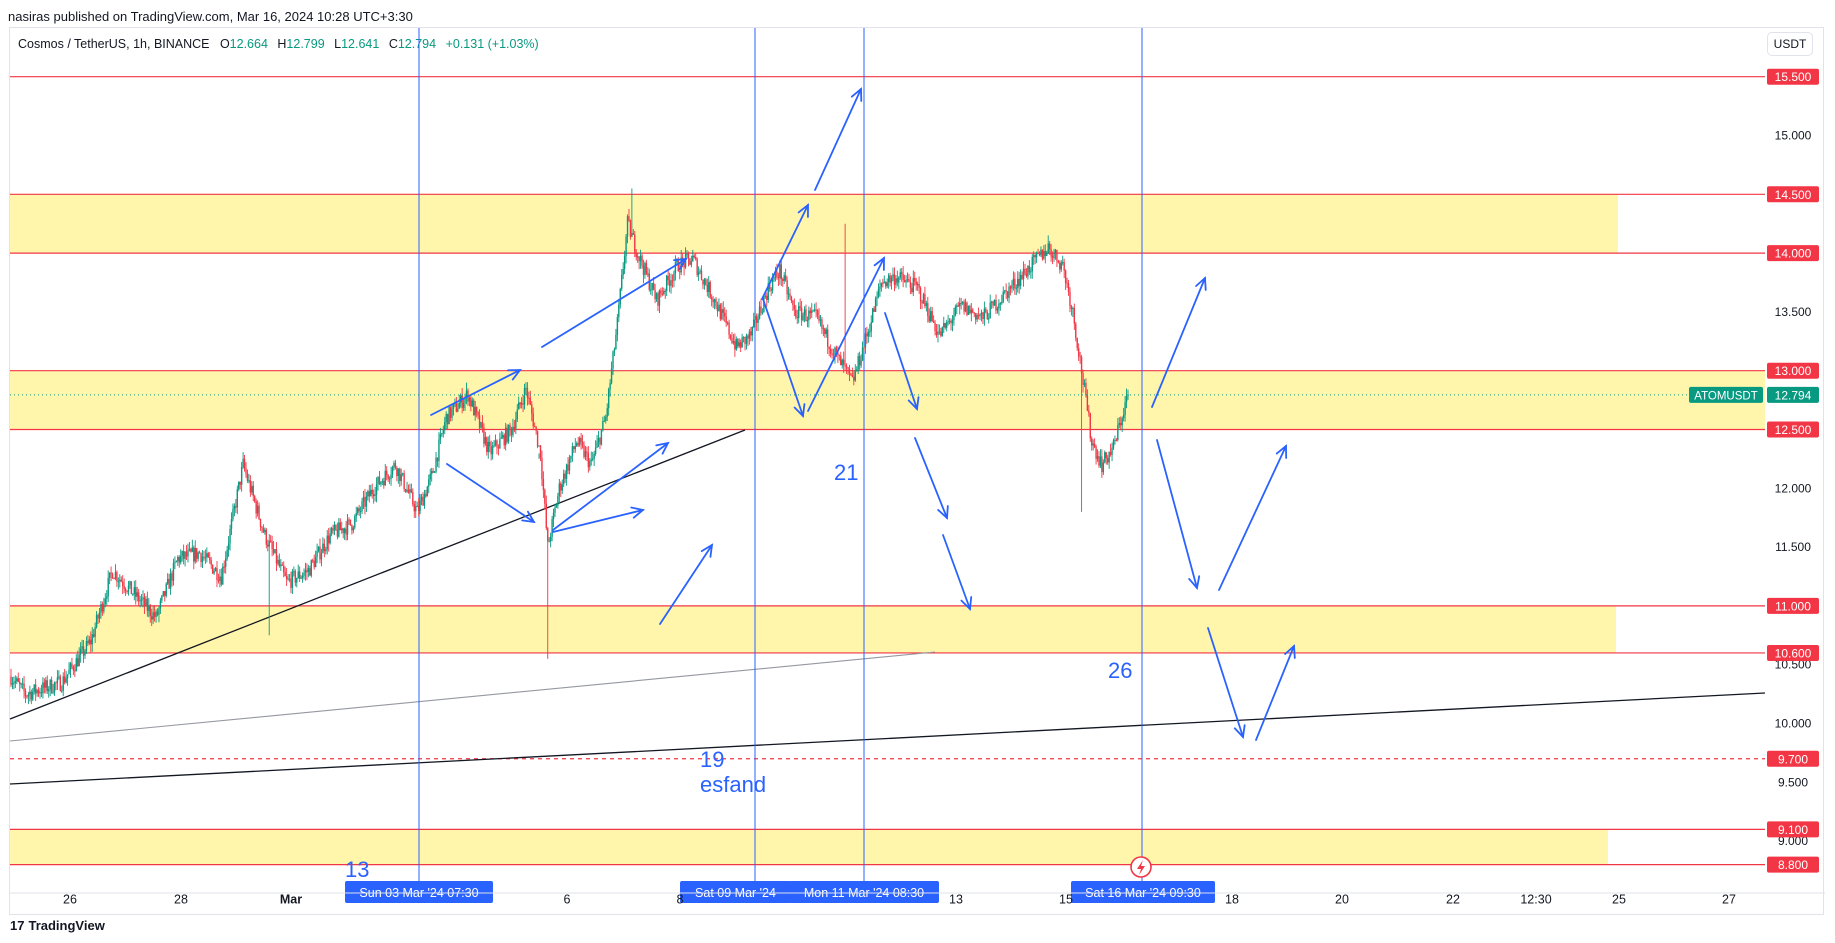 The height and width of the screenshot is (943, 1835). I want to click on tradingview-footer: 17 TradingView, so click(57, 925).